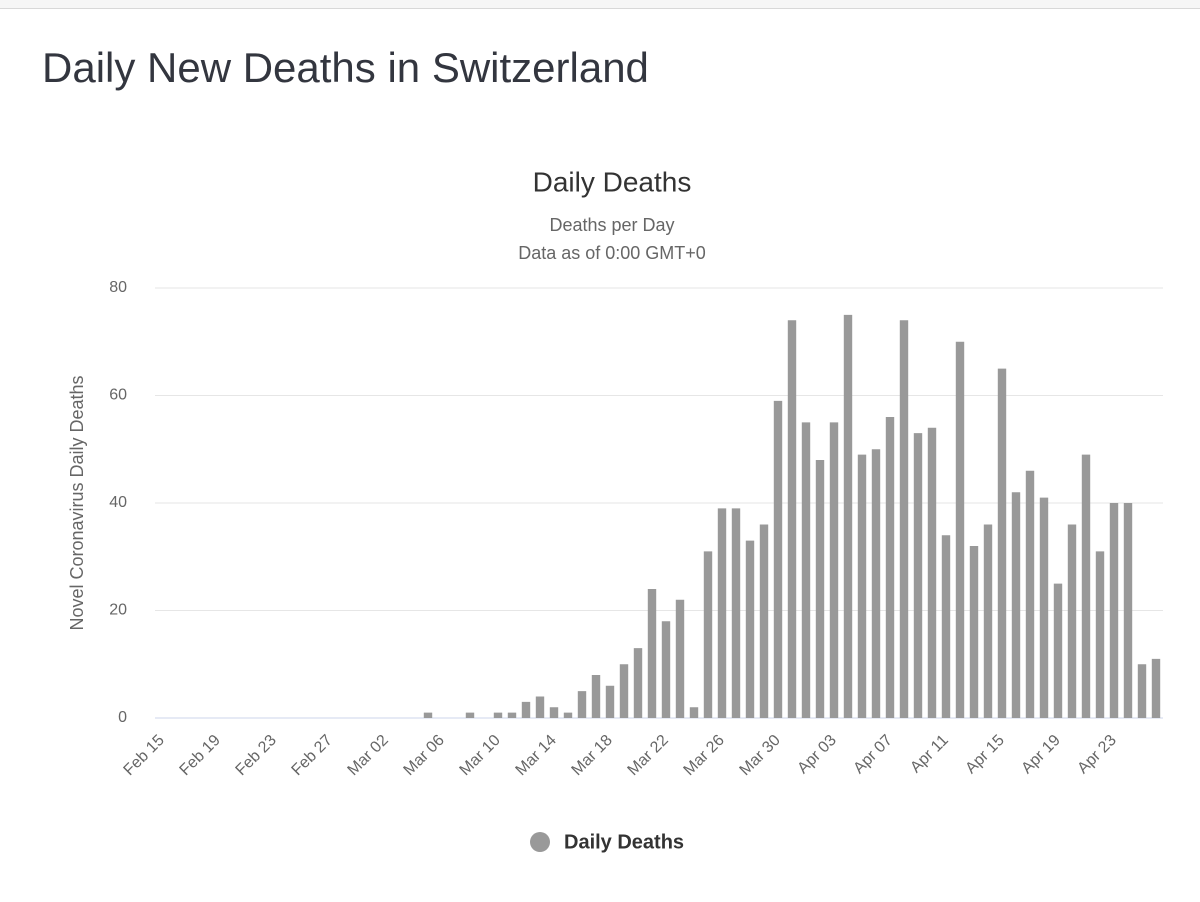 The height and width of the screenshot is (902, 1200). What do you see at coordinates (1040, 754) in the screenshot?
I see `x-tick-label: Apr 19` at bounding box center [1040, 754].